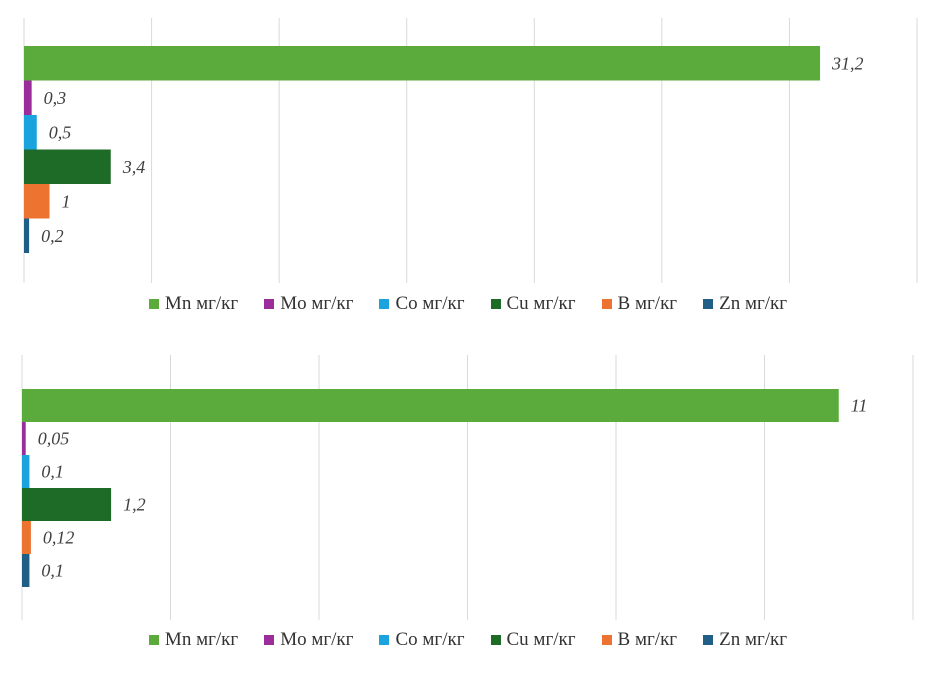  What do you see at coordinates (422, 63) in the screenshot?
I see `chart-1-bar-mn` at bounding box center [422, 63].